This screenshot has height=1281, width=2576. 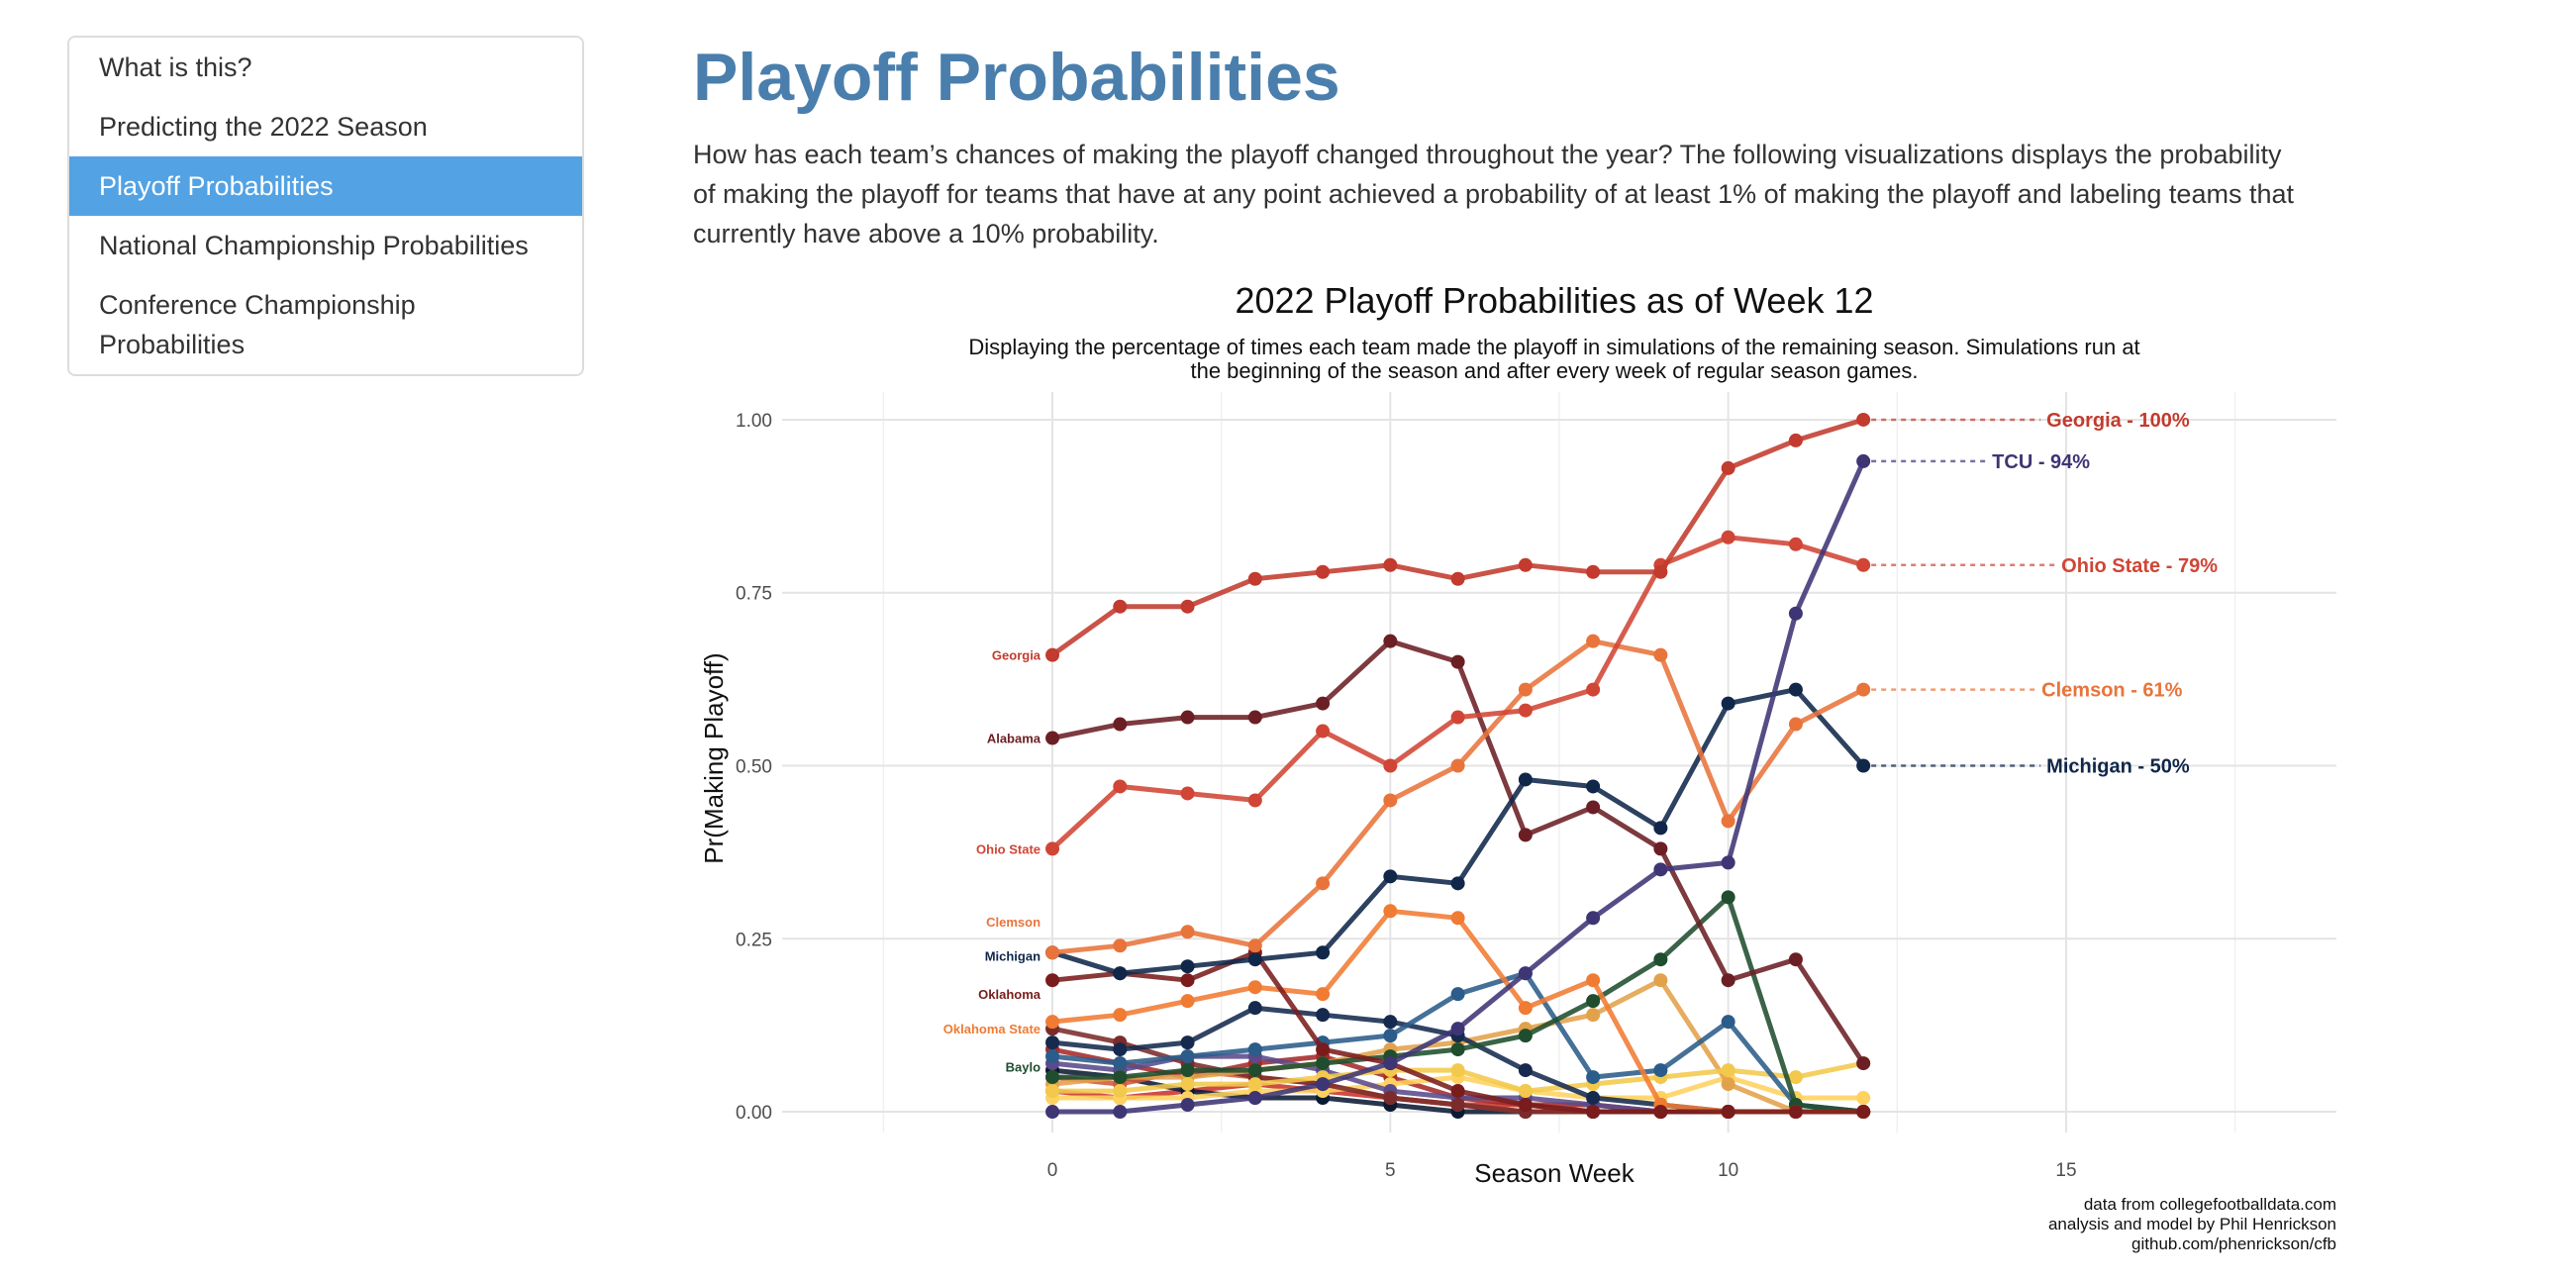 I want to click on series-alabama, so click(x=1458, y=852).